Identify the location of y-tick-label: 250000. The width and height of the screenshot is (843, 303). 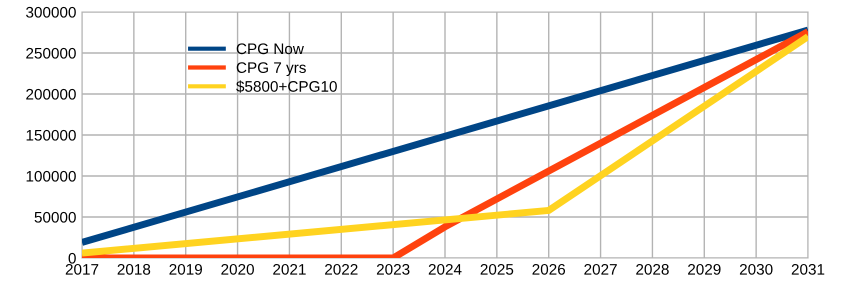
(51, 53).